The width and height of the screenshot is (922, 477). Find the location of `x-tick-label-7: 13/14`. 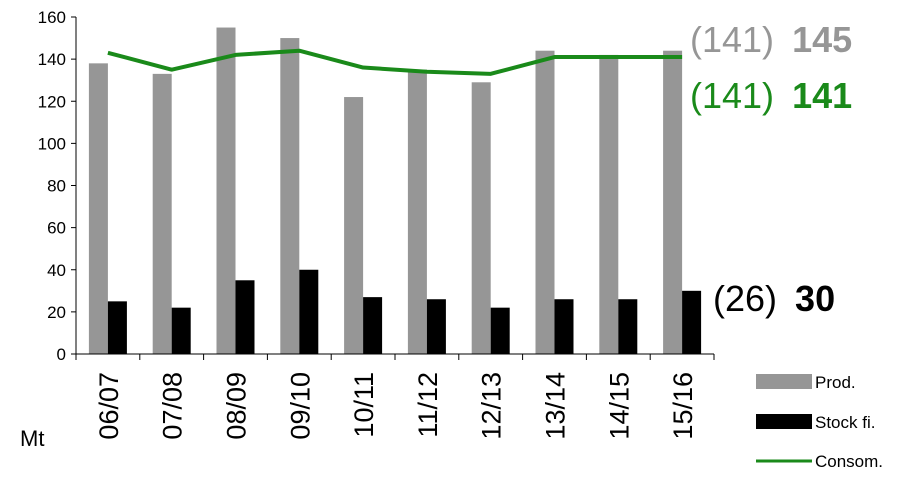

x-tick-label-7: 13/14 is located at coordinates (556, 406).